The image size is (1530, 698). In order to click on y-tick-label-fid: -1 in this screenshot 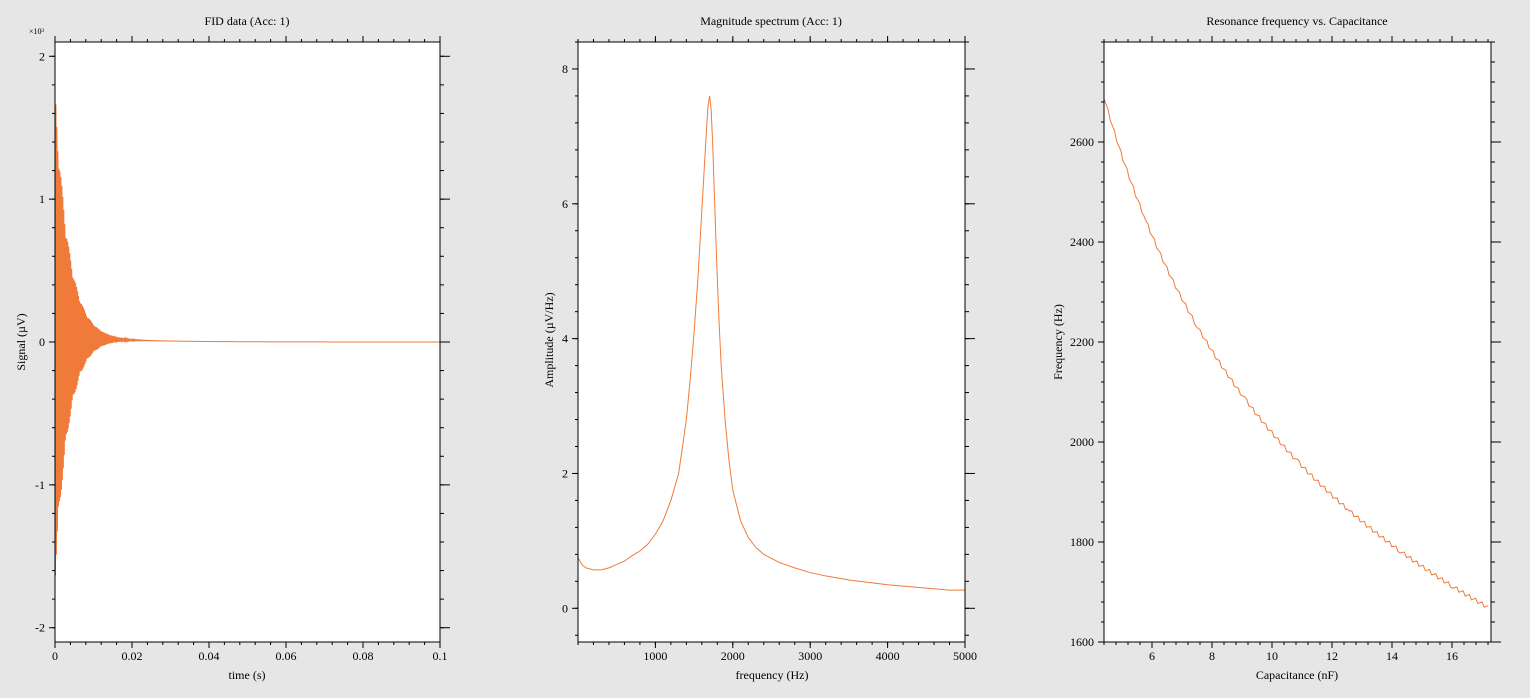, I will do `click(40, 485)`.